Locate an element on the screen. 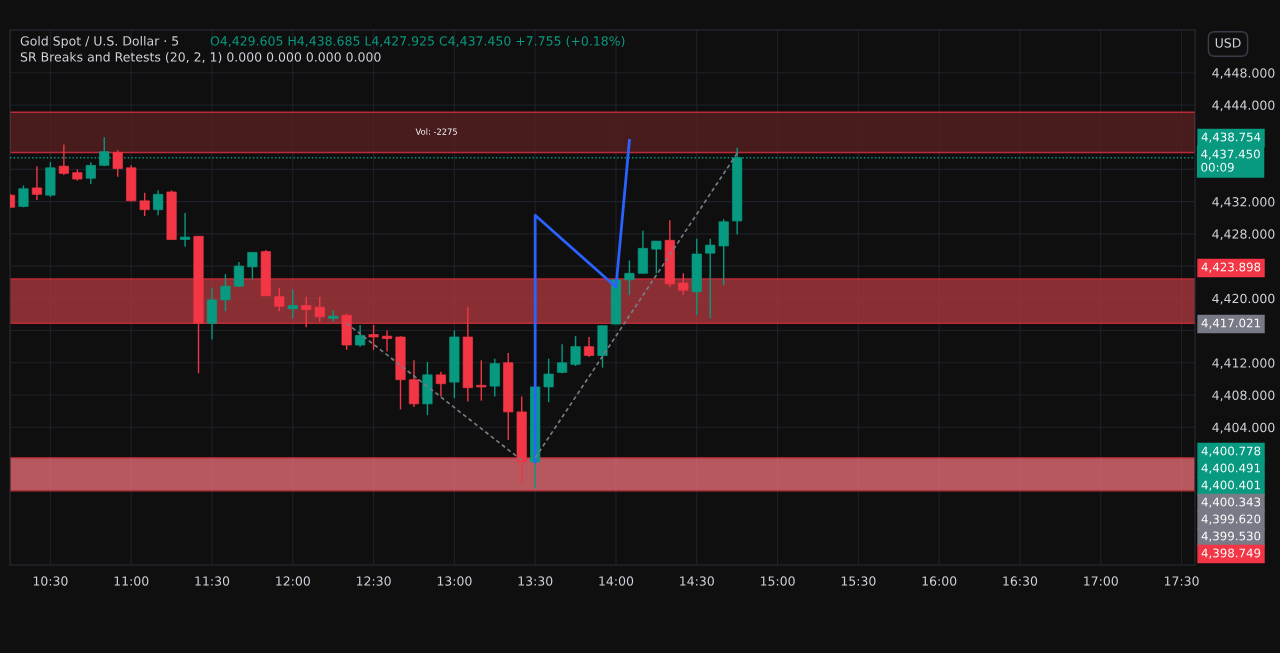  text: 4,400.343 is located at coordinates (1231, 502).